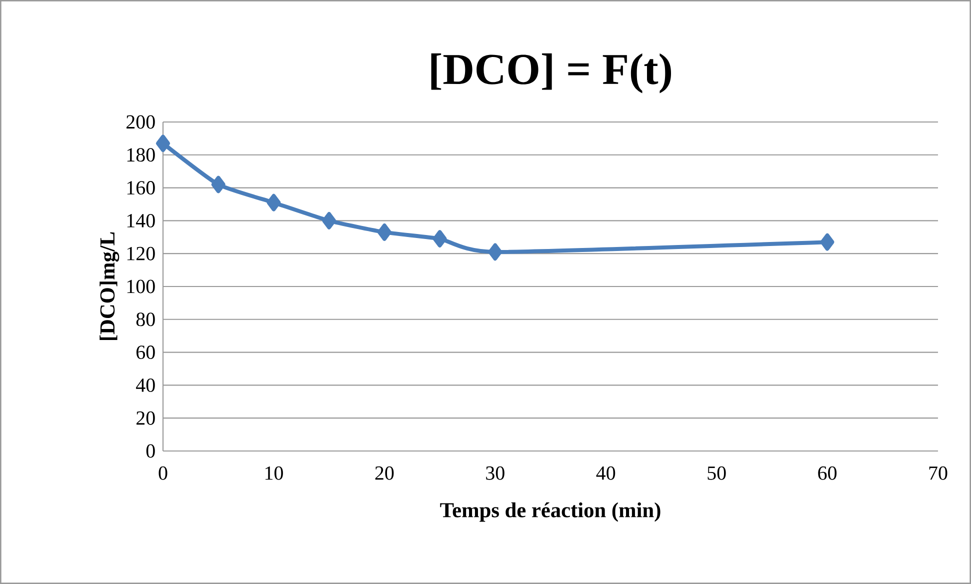 The image size is (971, 584). What do you see at coordinates (110, 286) in the screenshot?
I see `y-axis-title: [DCO]mg/L` at bounding box center [110, 286].